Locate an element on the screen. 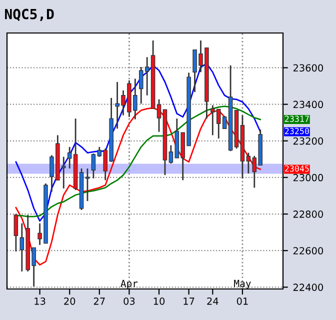  x-tick-label: 17 is located at coordinates (189, 301).